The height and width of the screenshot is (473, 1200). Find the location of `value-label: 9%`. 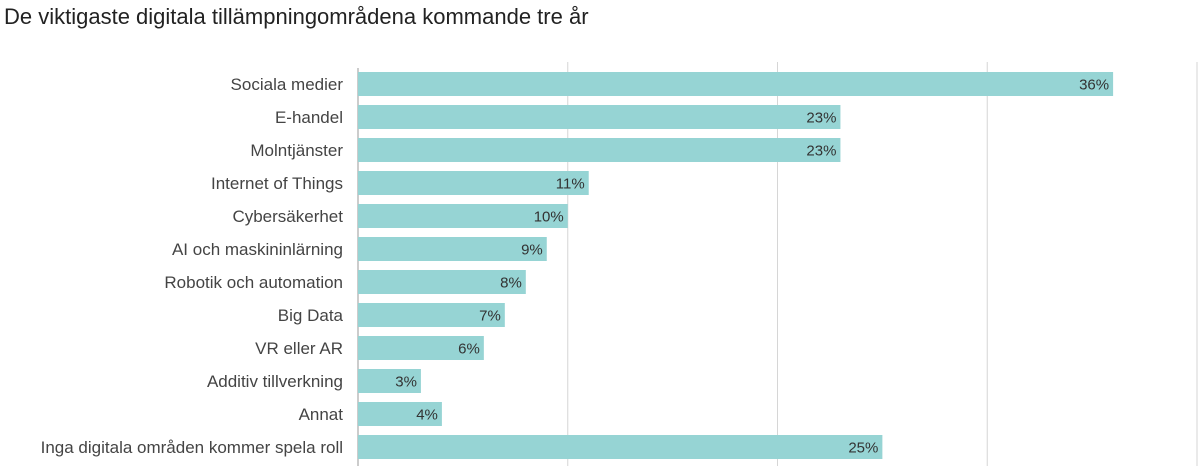

value-label: 9% is located at coordinates (532, 250).